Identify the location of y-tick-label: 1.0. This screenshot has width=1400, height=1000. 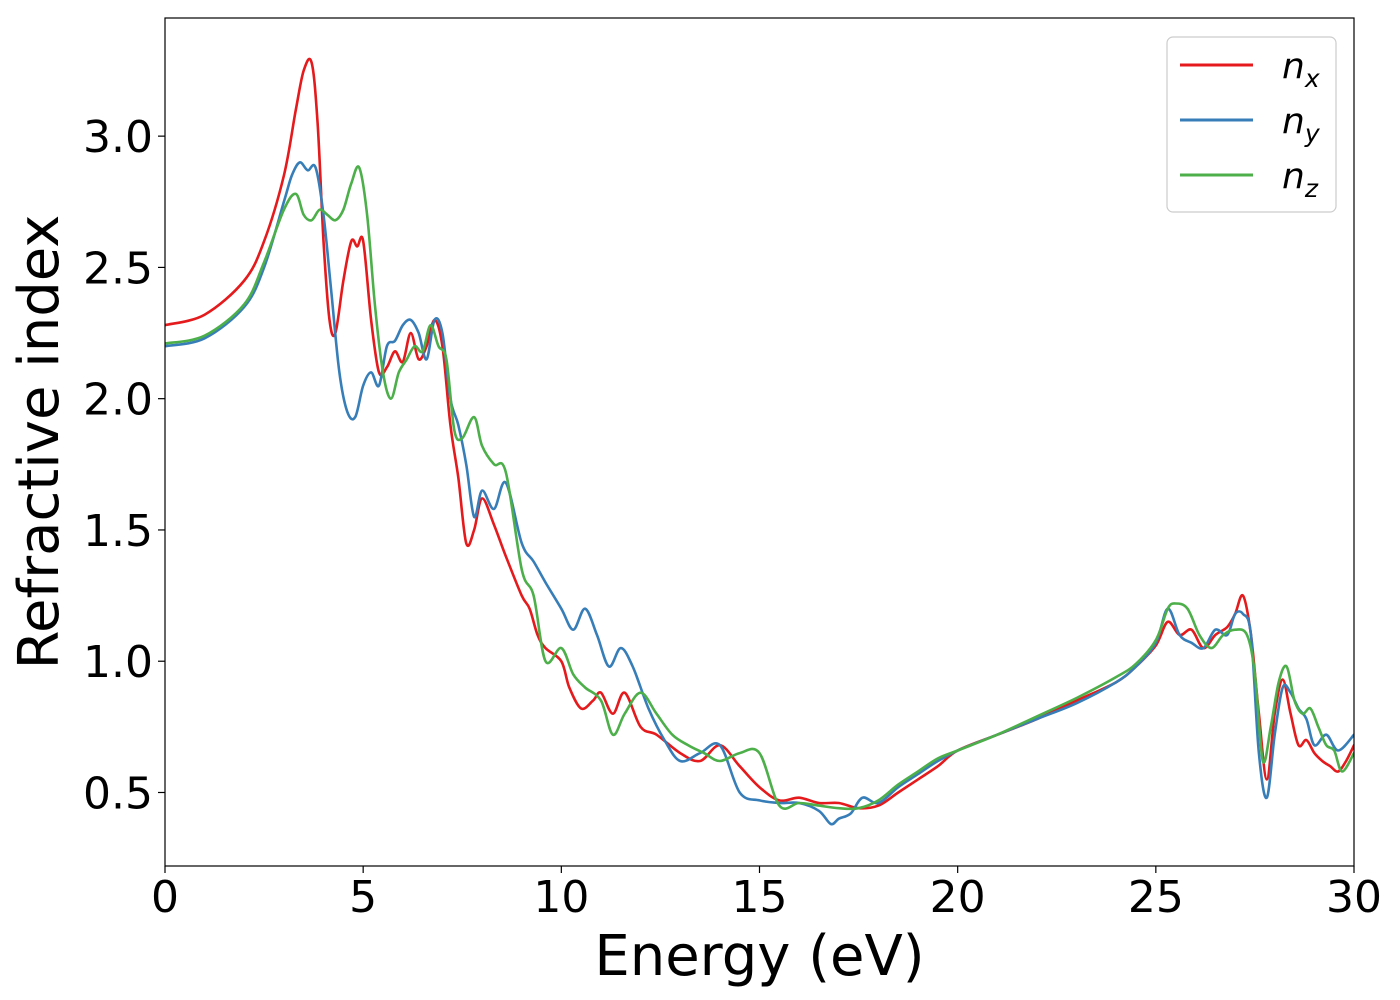
(118, 662).